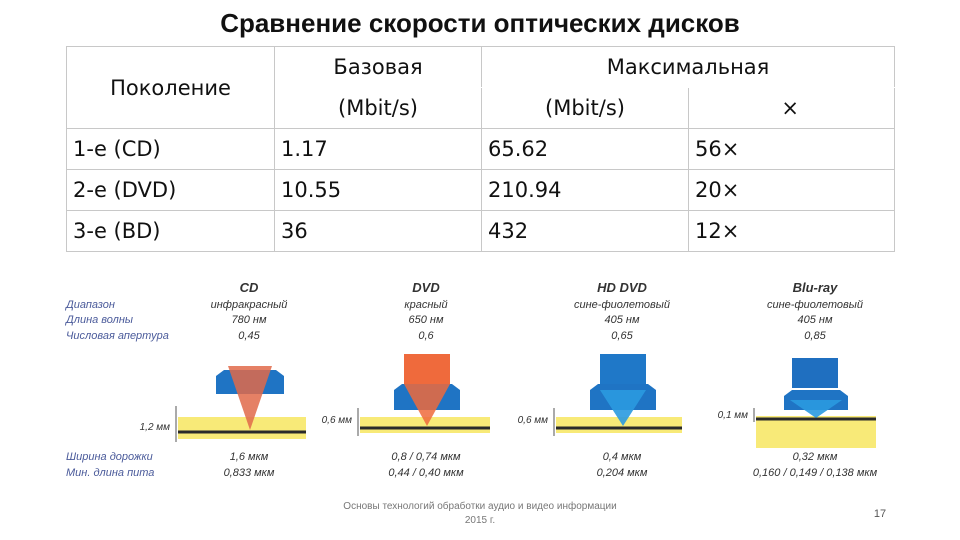 The height and width of the screenshot is (540, 960). Describe the element at coordinates (170, 87) in the screenshot. I see `header-generation: Поколение` at that location.